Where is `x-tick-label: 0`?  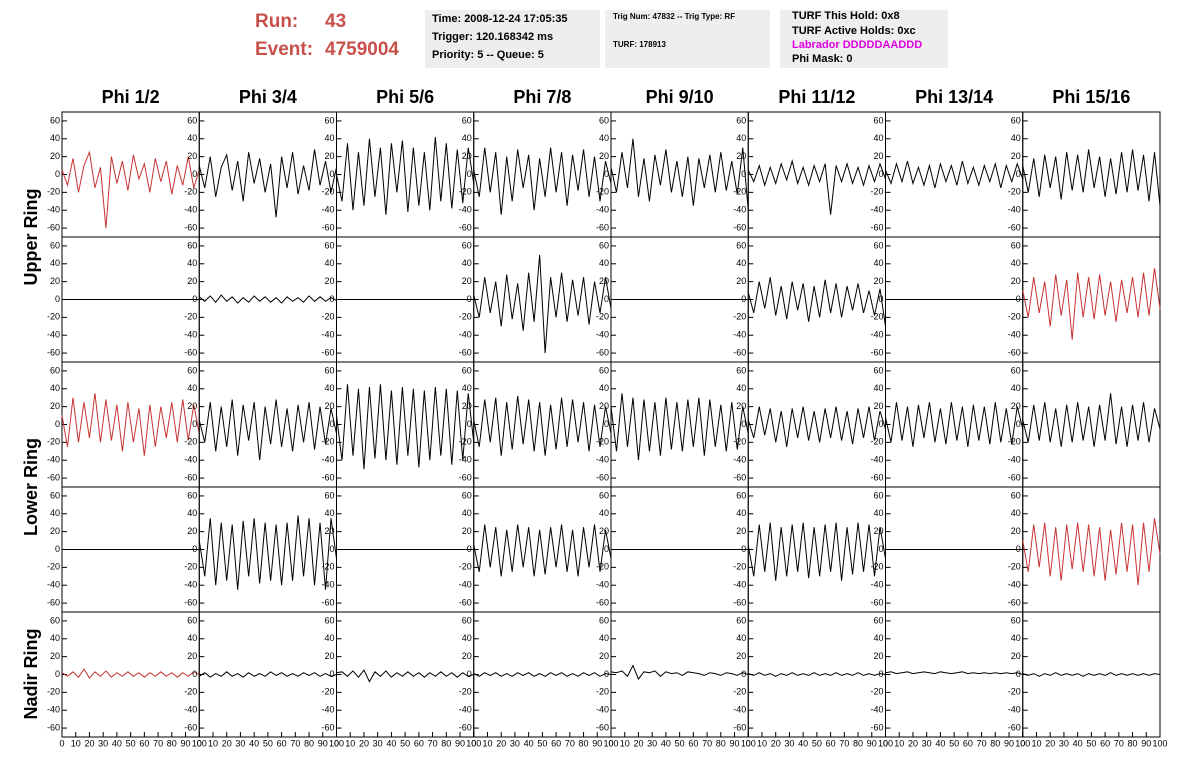 x-tick-label: 0 is located at coordinates (61, 743).